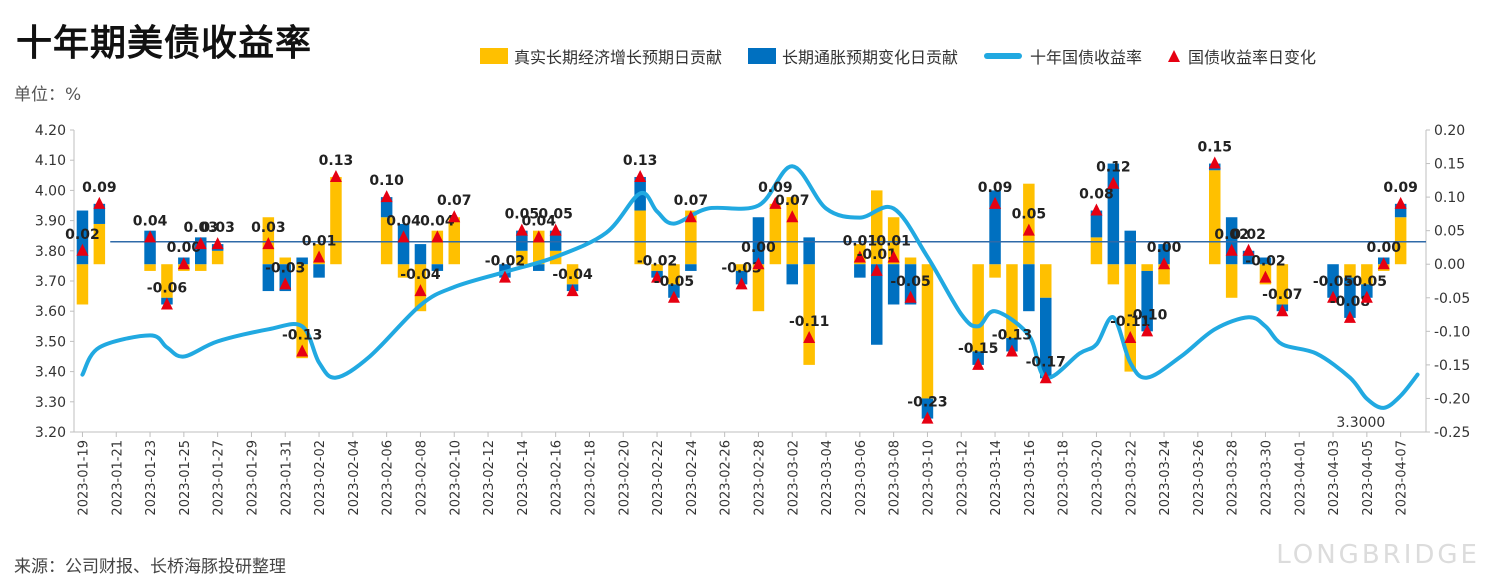 The width and height of the screenshot is (1500, 586). Describe the element at coordinates (164, 43) in the screenshot. I see `chart-title: 十年期美债收益率` at that location.